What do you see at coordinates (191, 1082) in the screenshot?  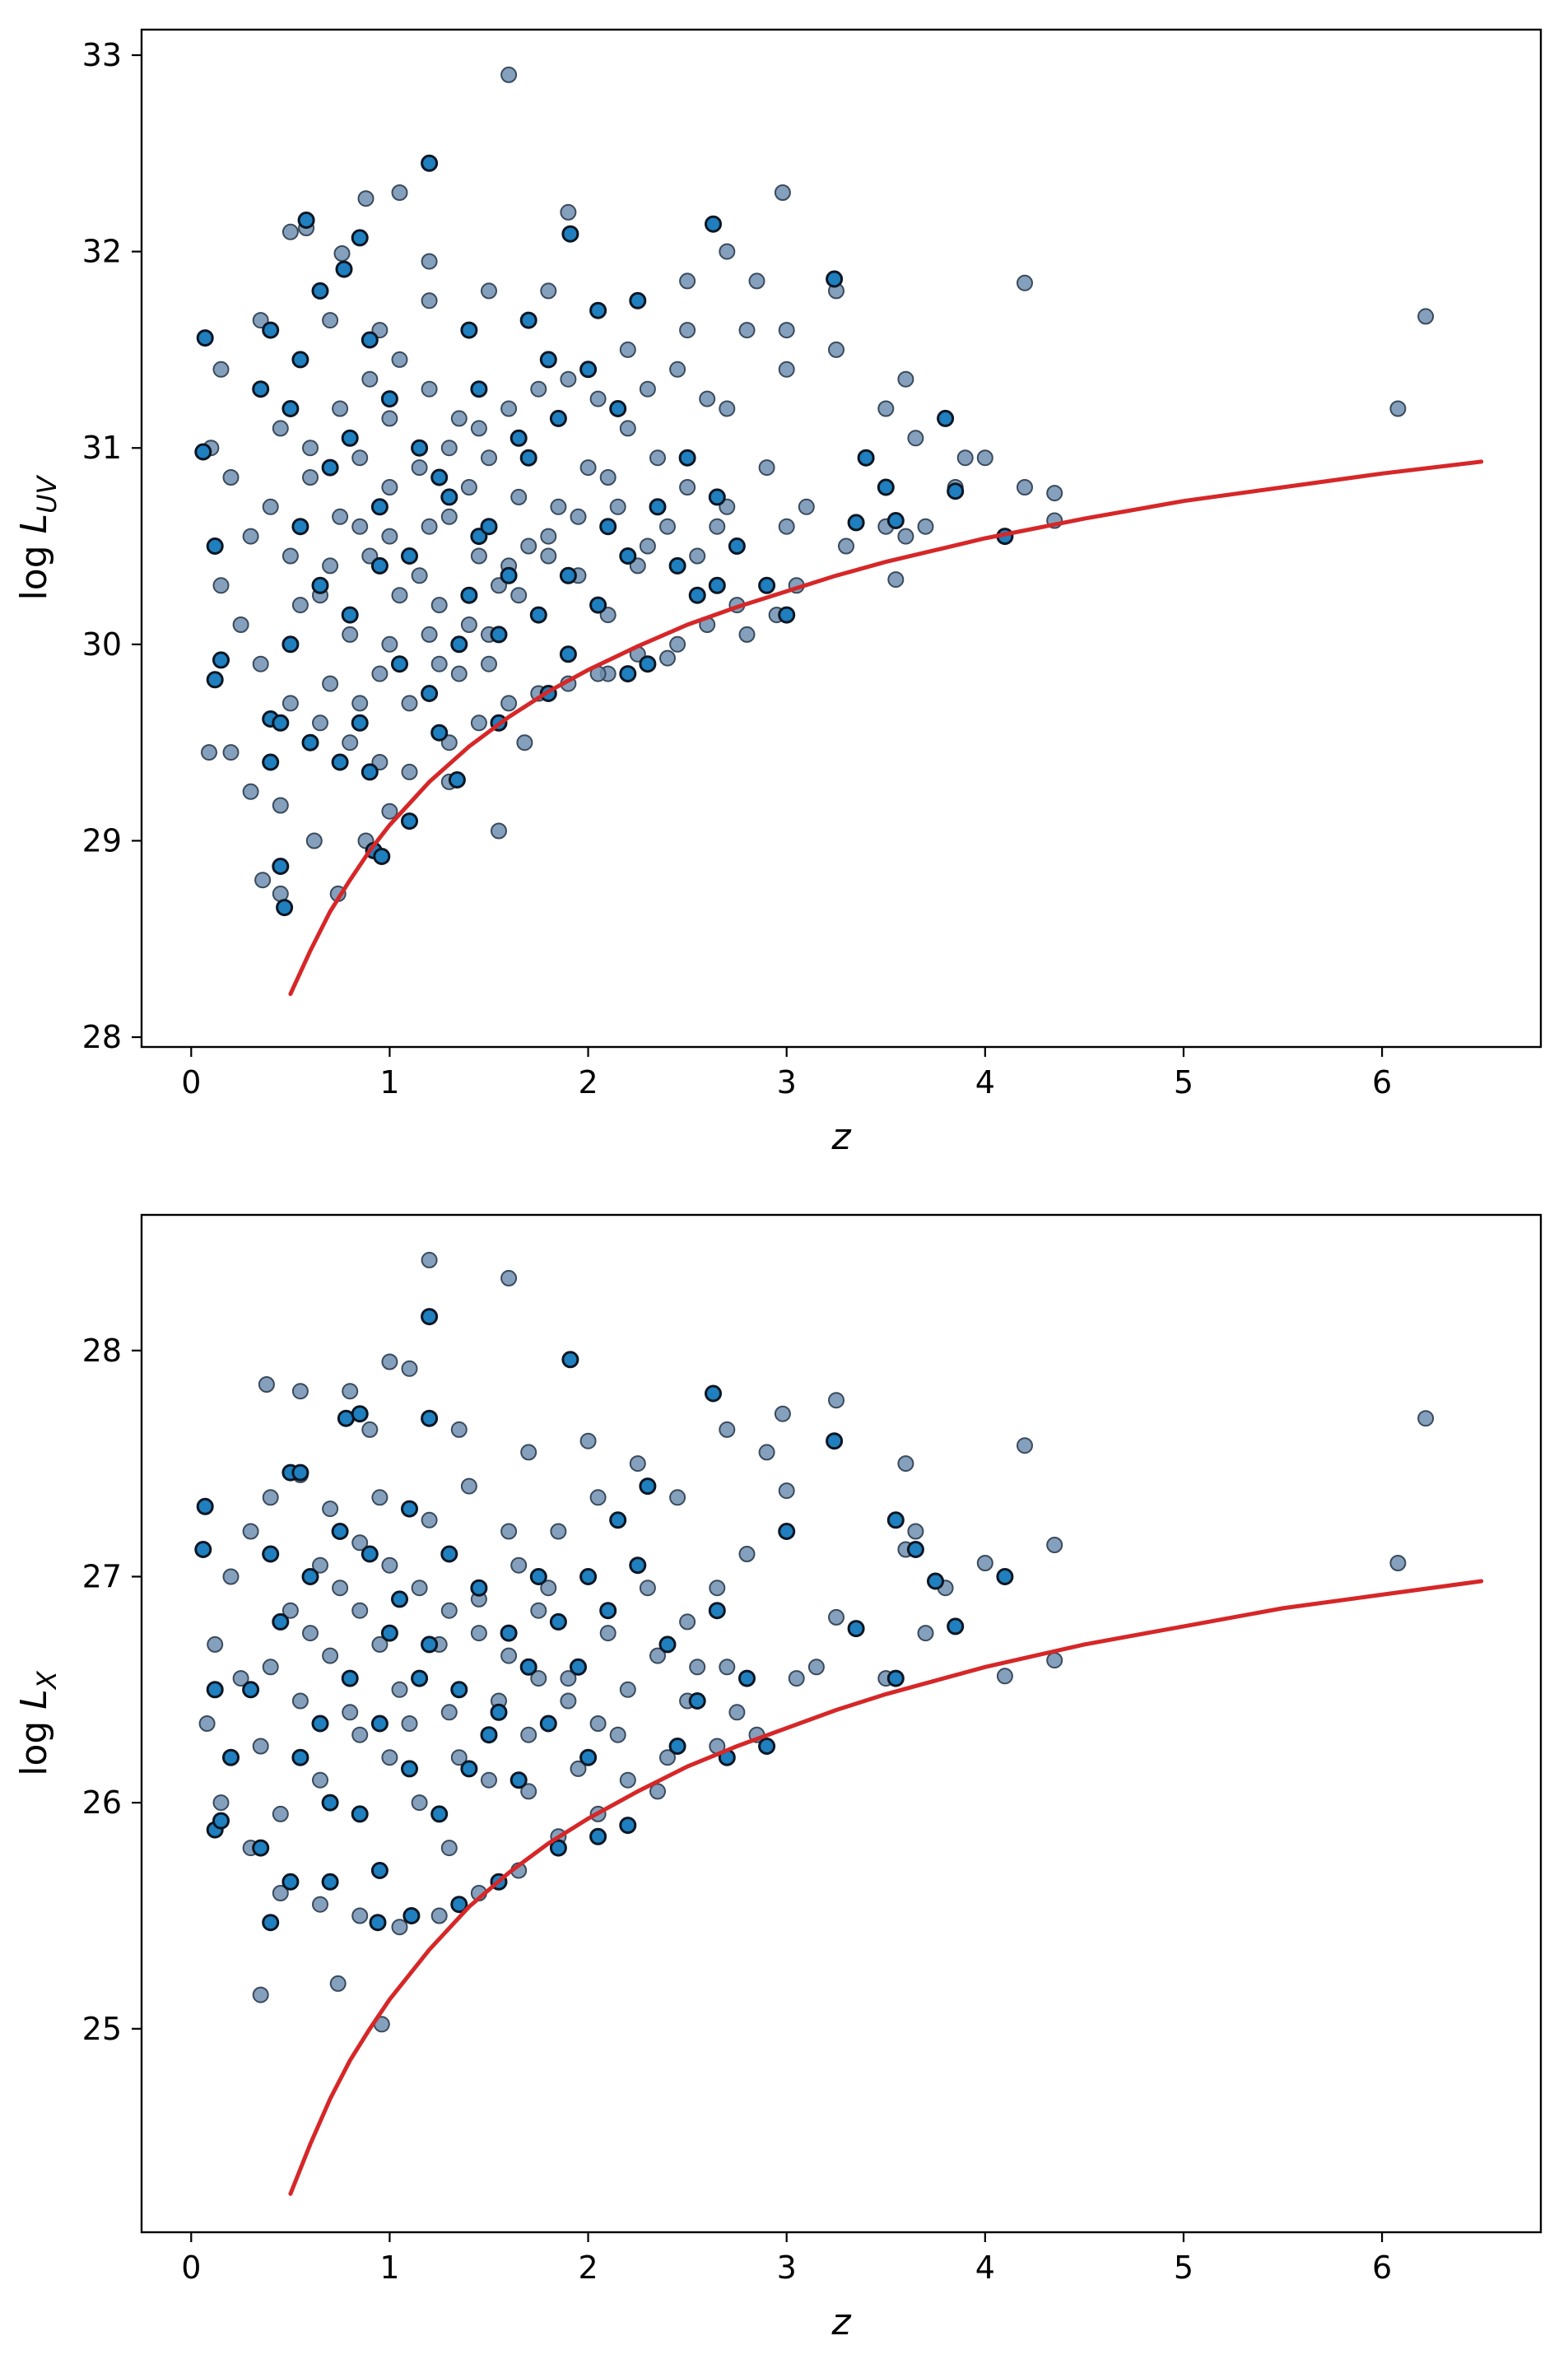 I see `x-tick-label: 0` at bounding box center [191, 1082].